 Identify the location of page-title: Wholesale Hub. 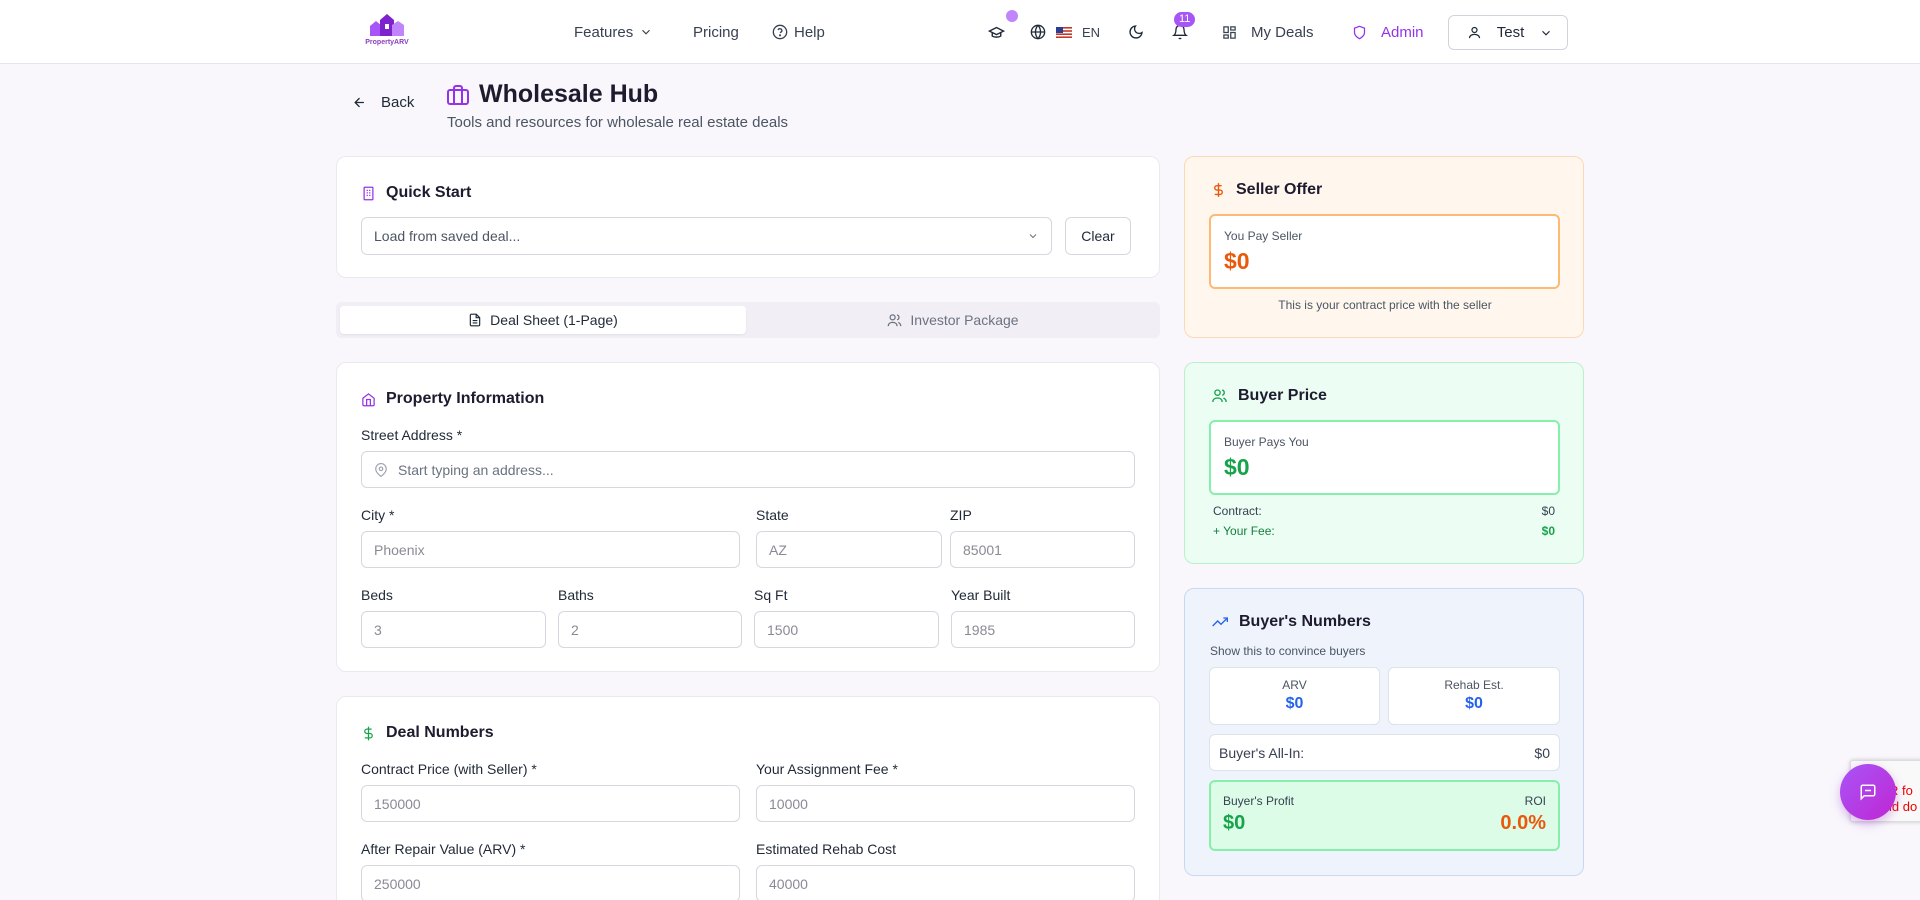
(552, 94).